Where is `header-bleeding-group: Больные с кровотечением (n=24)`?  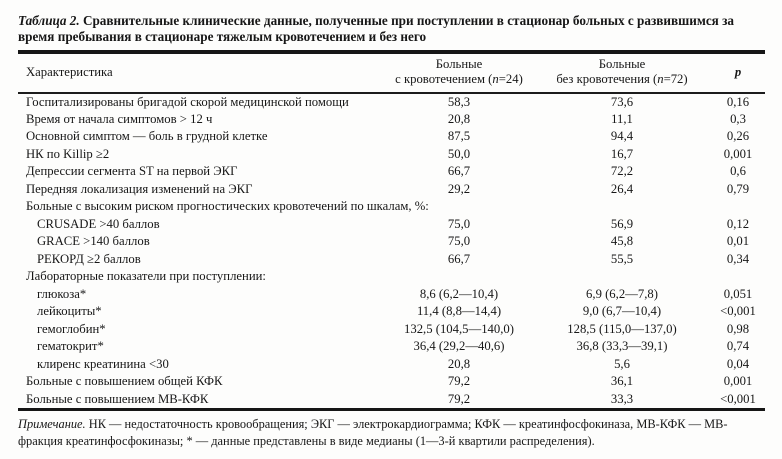
header-bleeding-group: Больные с кровотечением (n=24) is located at coordinates (459, 74).